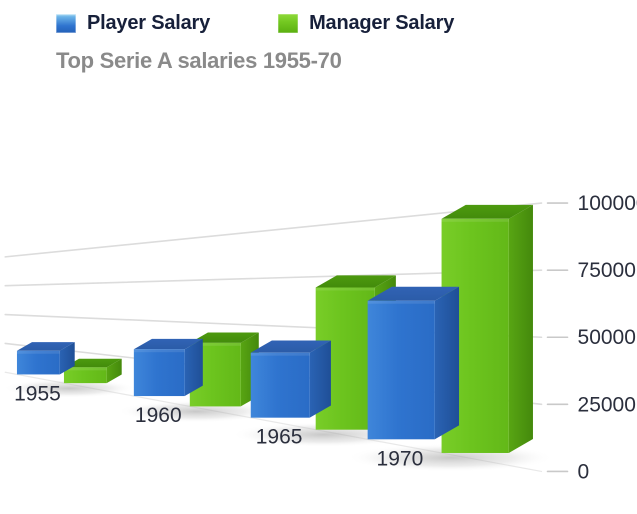 This screenshot has height=514, width=637. What do you see at coordinates (92, 371) in the screenshot?
I see `bar-manager` at bounding box center [92, 371].